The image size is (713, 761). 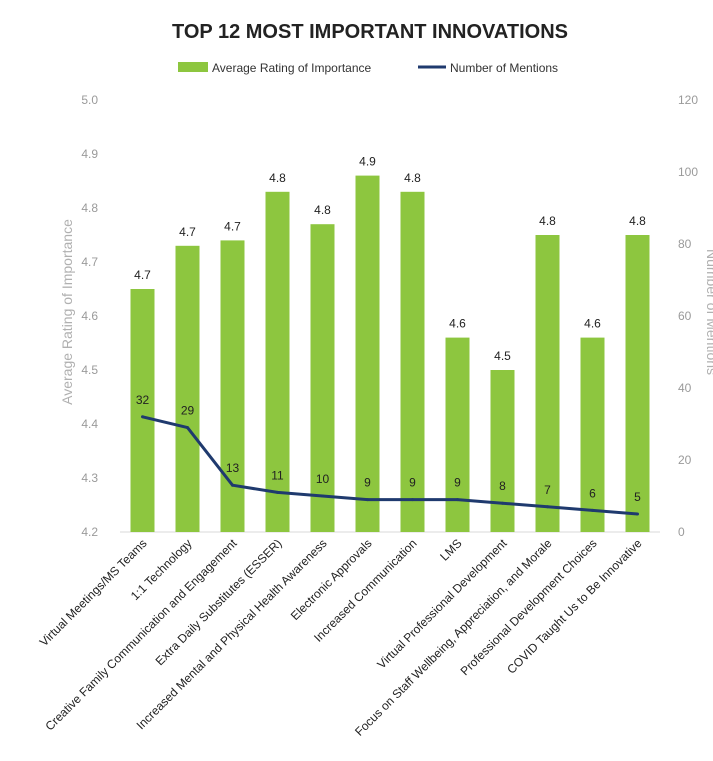 I want to click on y2-tick-label: 20, so click(x=685, y=460).